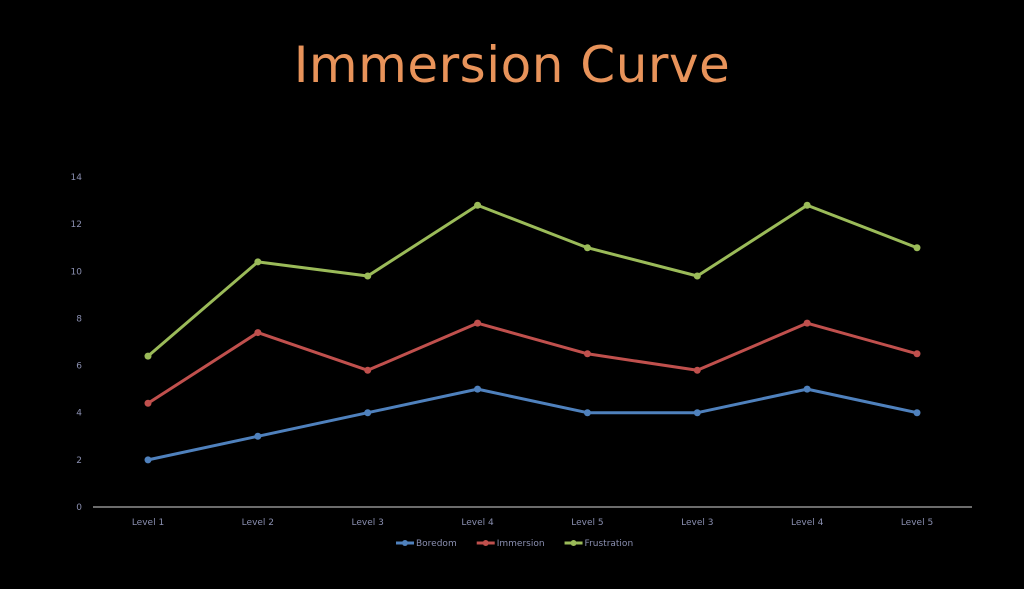 The height and width of the screenshot is (589, 1024). I want to click on legend-label-immersion: Immersion, so click(521, 544).